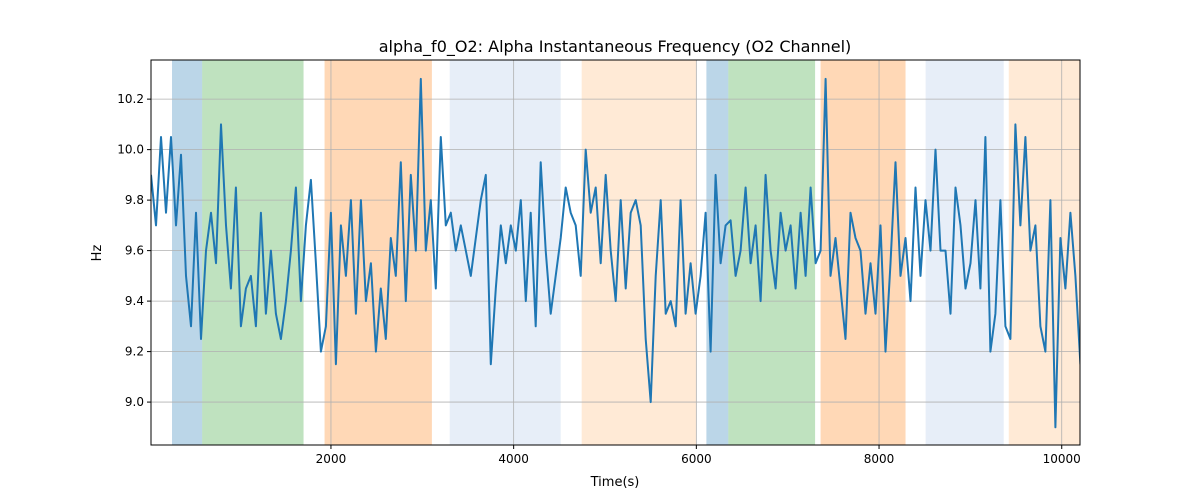 Image resolution: width=1200 pixels, height=500 pixels. Describe the element at coordinates (615, 482) in the screenshot. I see `x-axis-label: Time(s)` at that location.